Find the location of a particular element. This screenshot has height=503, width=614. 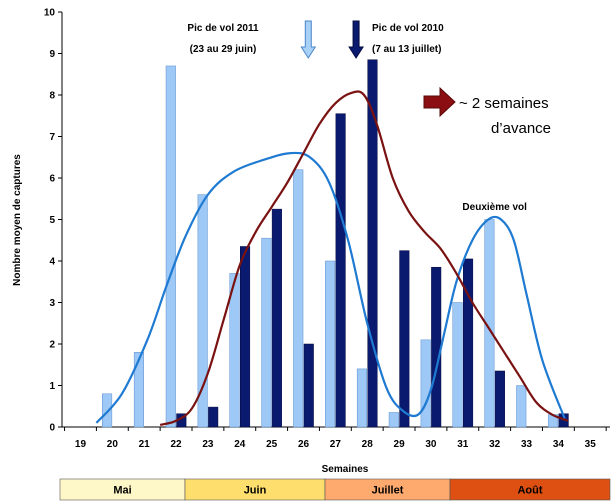

y-tick-label: 6 is located at coordinates (52, 179).